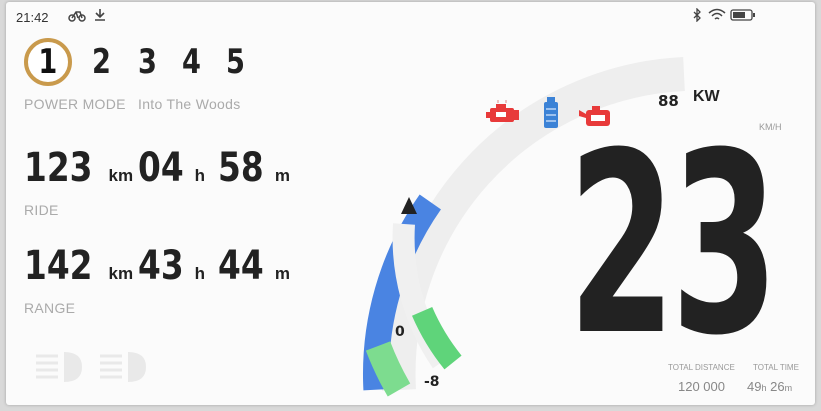 This screenshot has width=821, height=411. Describe the element at coordinates (717, 16) in the screenshot. I see `wifi-icon` at that location.